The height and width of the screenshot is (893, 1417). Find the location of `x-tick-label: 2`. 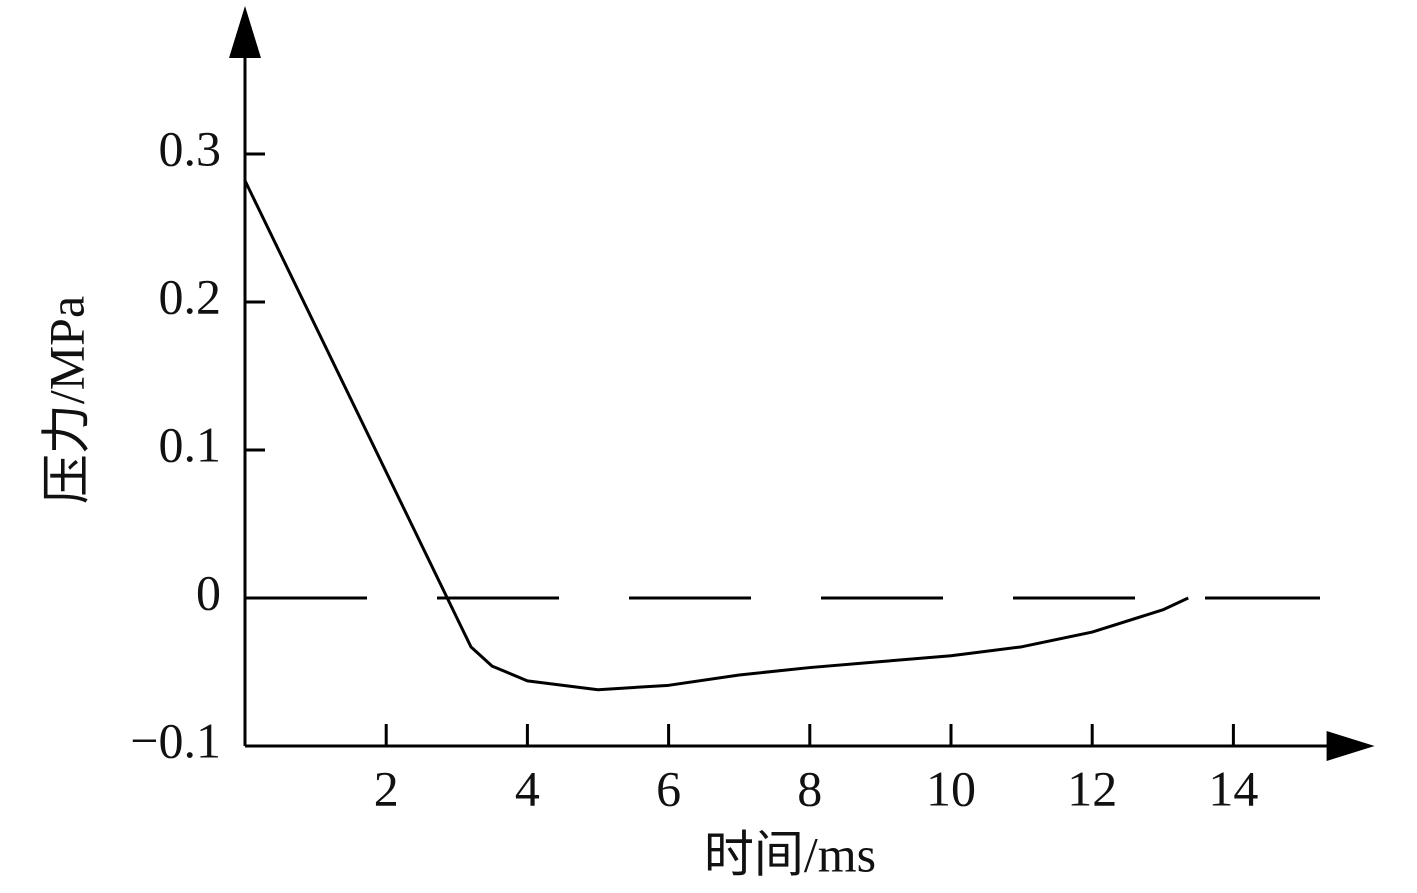

x-tick-label: 2 is located at coordinates (386, 788).